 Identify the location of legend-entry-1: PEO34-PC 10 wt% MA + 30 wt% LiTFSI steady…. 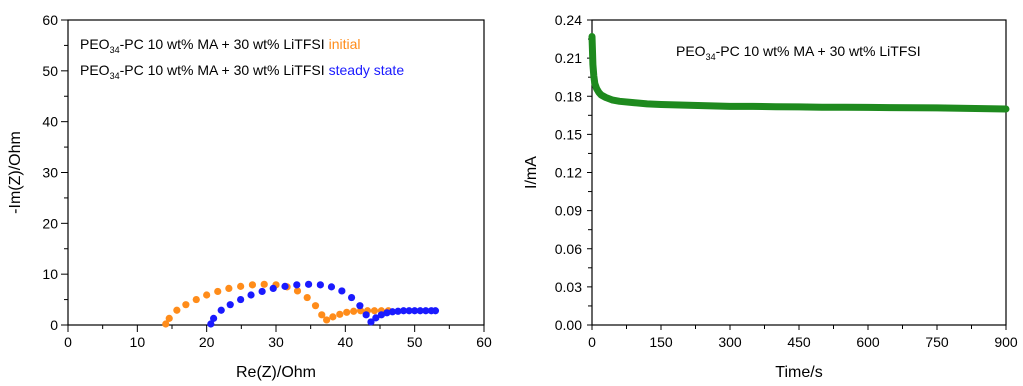
(242, 71).